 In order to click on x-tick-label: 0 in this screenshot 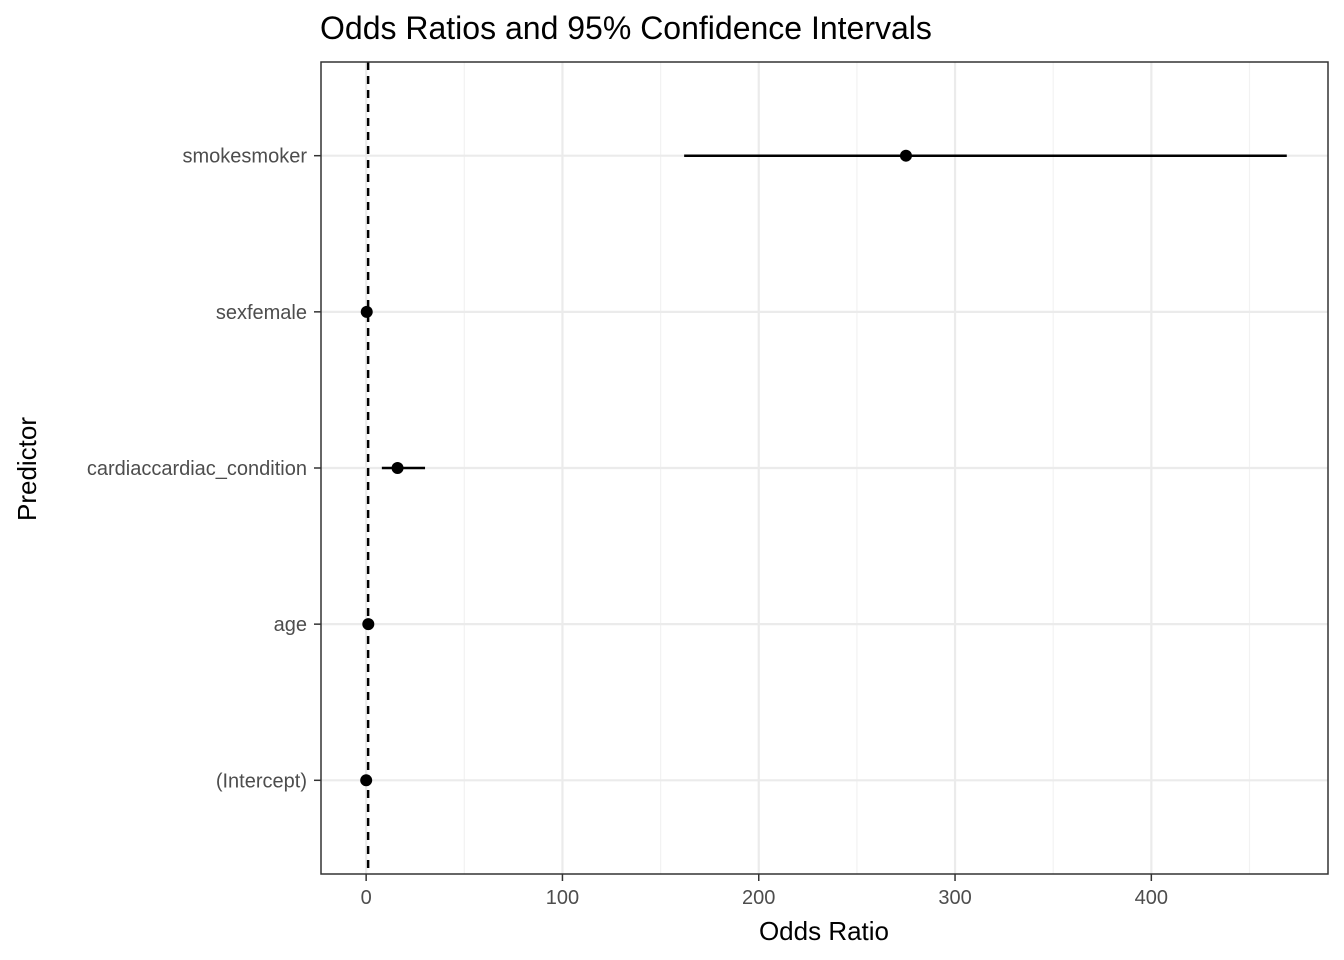, I will do `click(366, 898)`.